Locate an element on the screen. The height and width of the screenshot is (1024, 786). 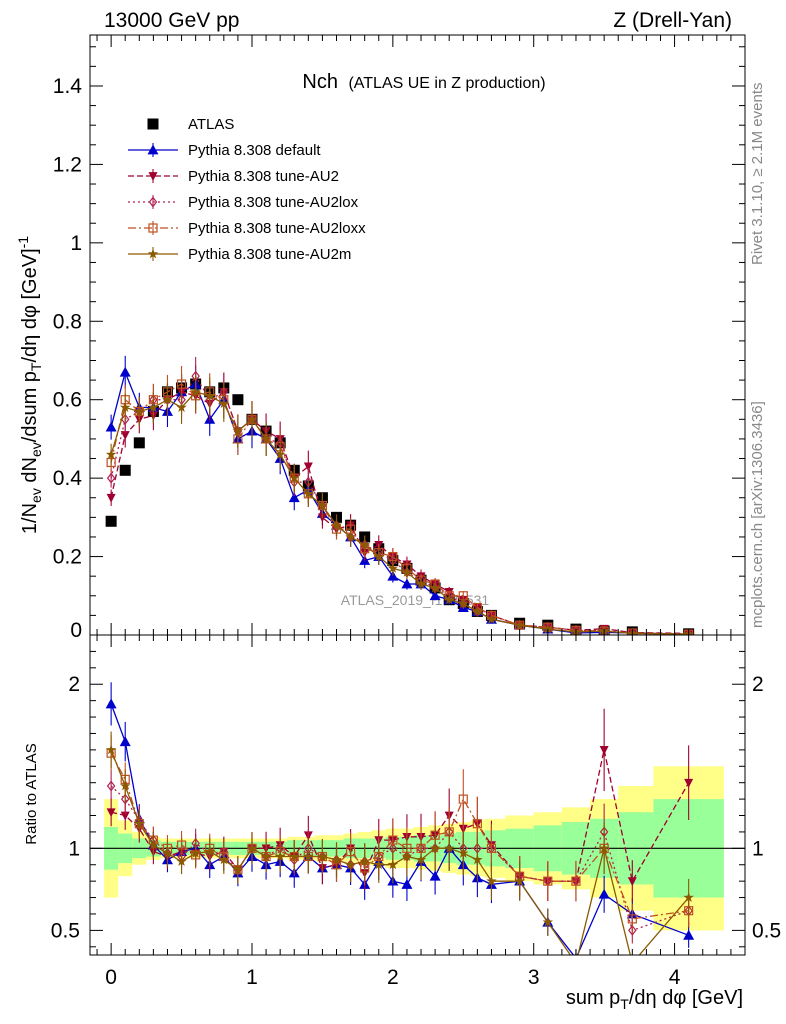
y-tick-label: 1 is located at coordinates (76, 243).